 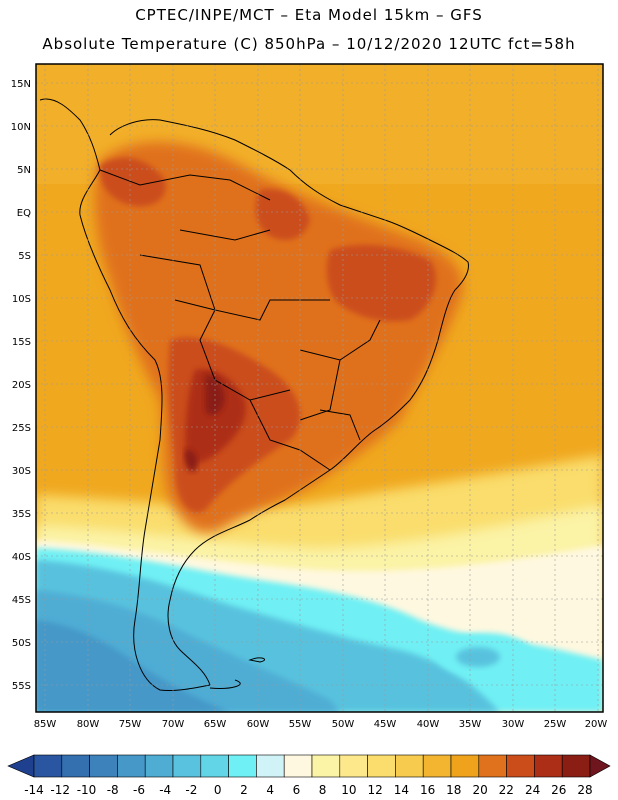 I want to click on colorbar-low-arrow, so click(x=21, y=766).